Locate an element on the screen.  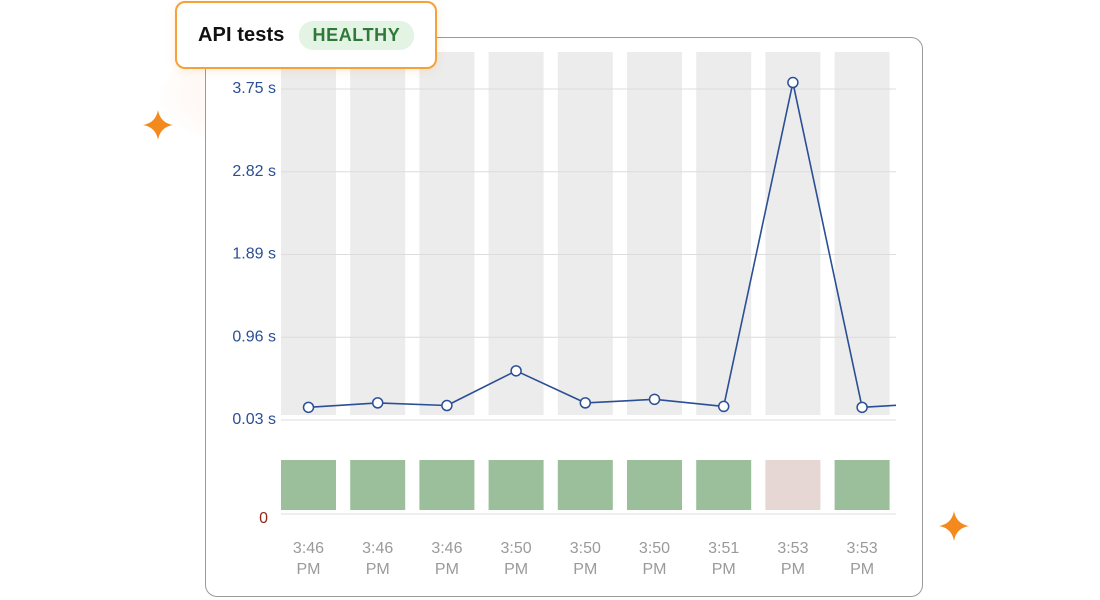
status-axis-label: 0 is located at coordinates (263, 518).